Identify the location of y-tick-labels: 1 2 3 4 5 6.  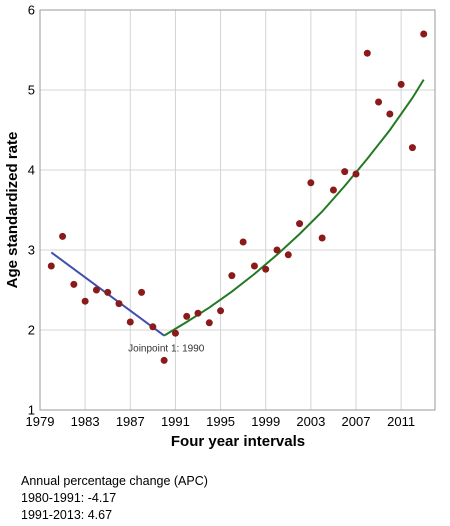
(31, 210).